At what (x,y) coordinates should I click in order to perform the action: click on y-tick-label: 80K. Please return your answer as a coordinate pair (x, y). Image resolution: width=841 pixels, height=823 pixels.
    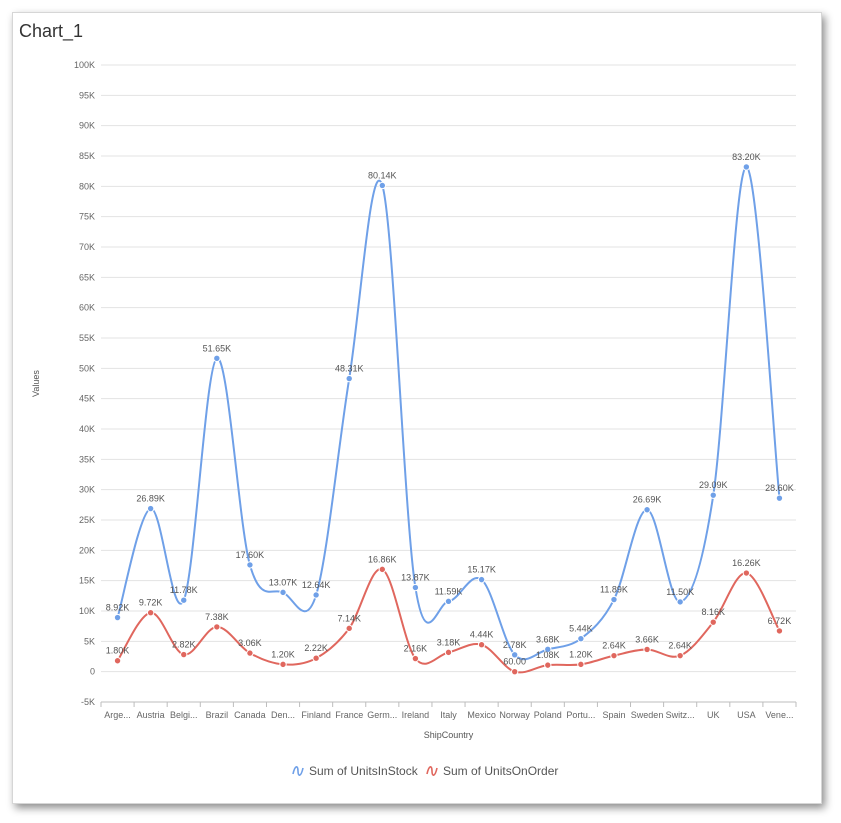
    Looking at the image, I should click on (87, 186).